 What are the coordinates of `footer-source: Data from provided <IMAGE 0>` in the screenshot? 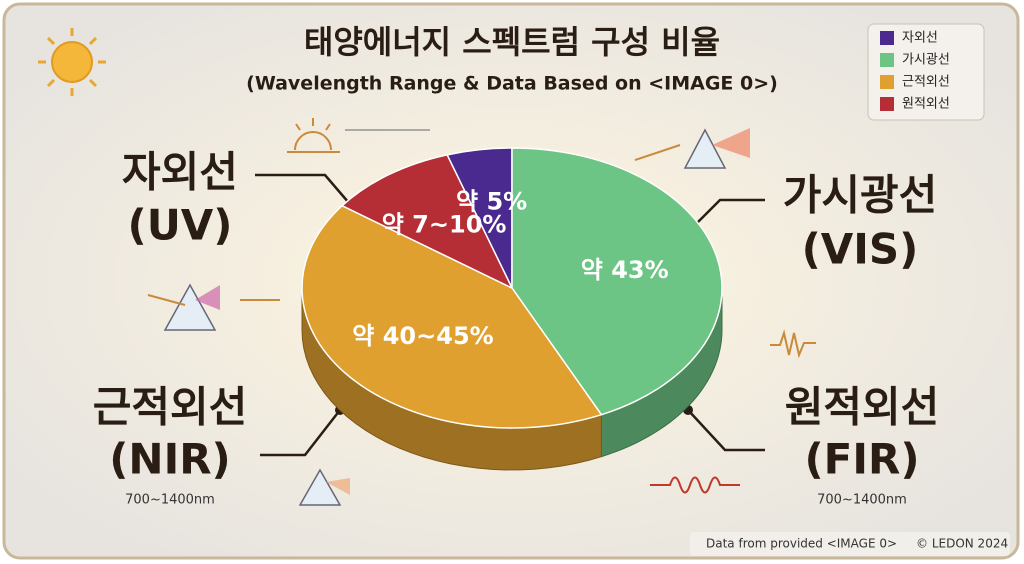 It's located at (801, 544).